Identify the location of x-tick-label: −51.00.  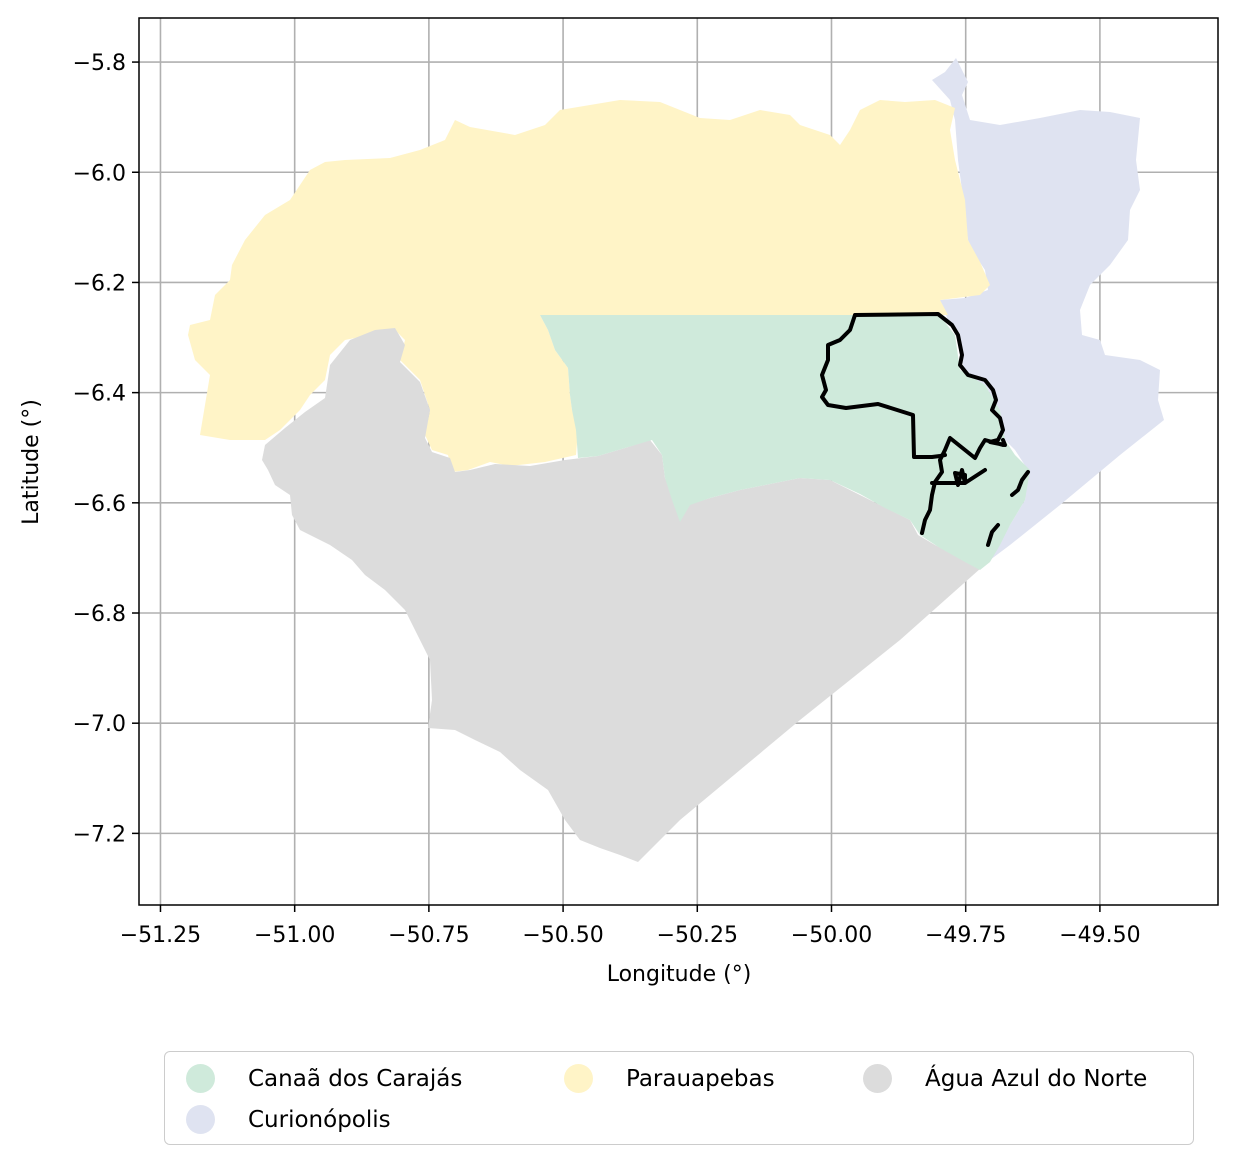
(294, 935).